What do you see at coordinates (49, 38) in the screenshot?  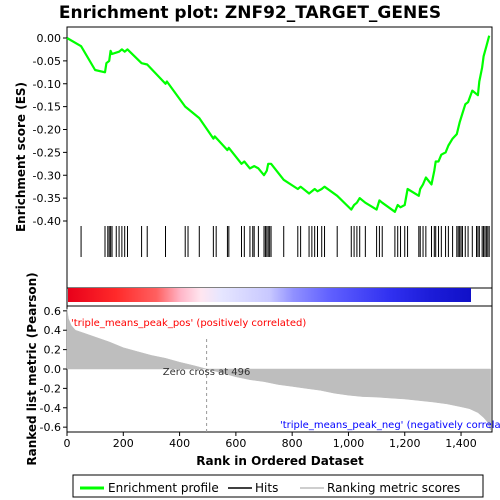 I see `es-tick-label: 0.00` at bounding box center [49, 38].